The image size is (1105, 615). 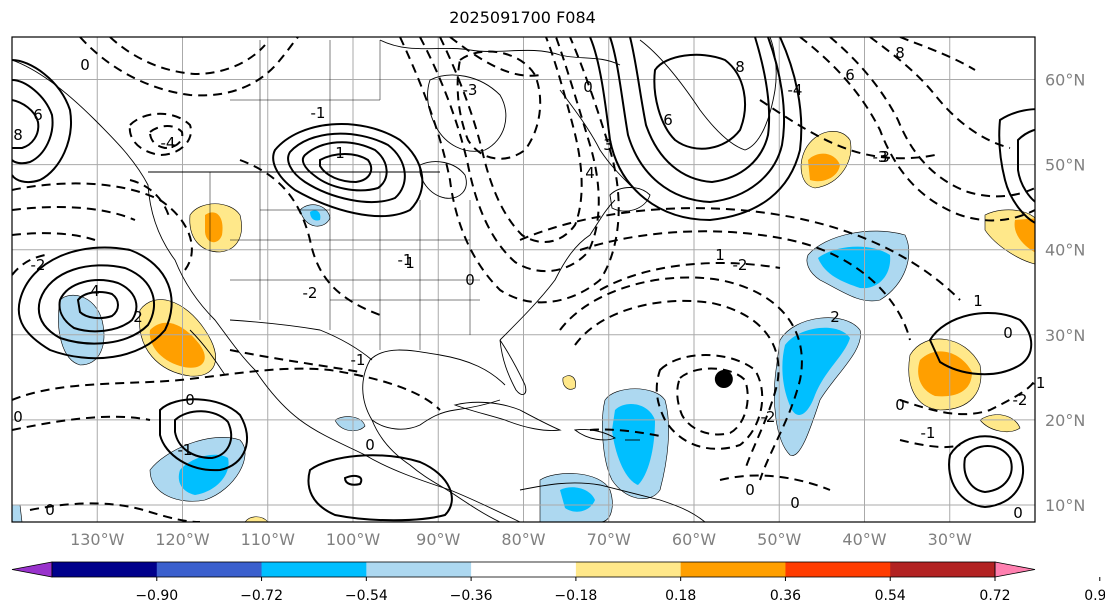 What do you see at coordinates (344, 261) in the screenshot?
I see `state-boundaries` at bounding box center [344, 261].